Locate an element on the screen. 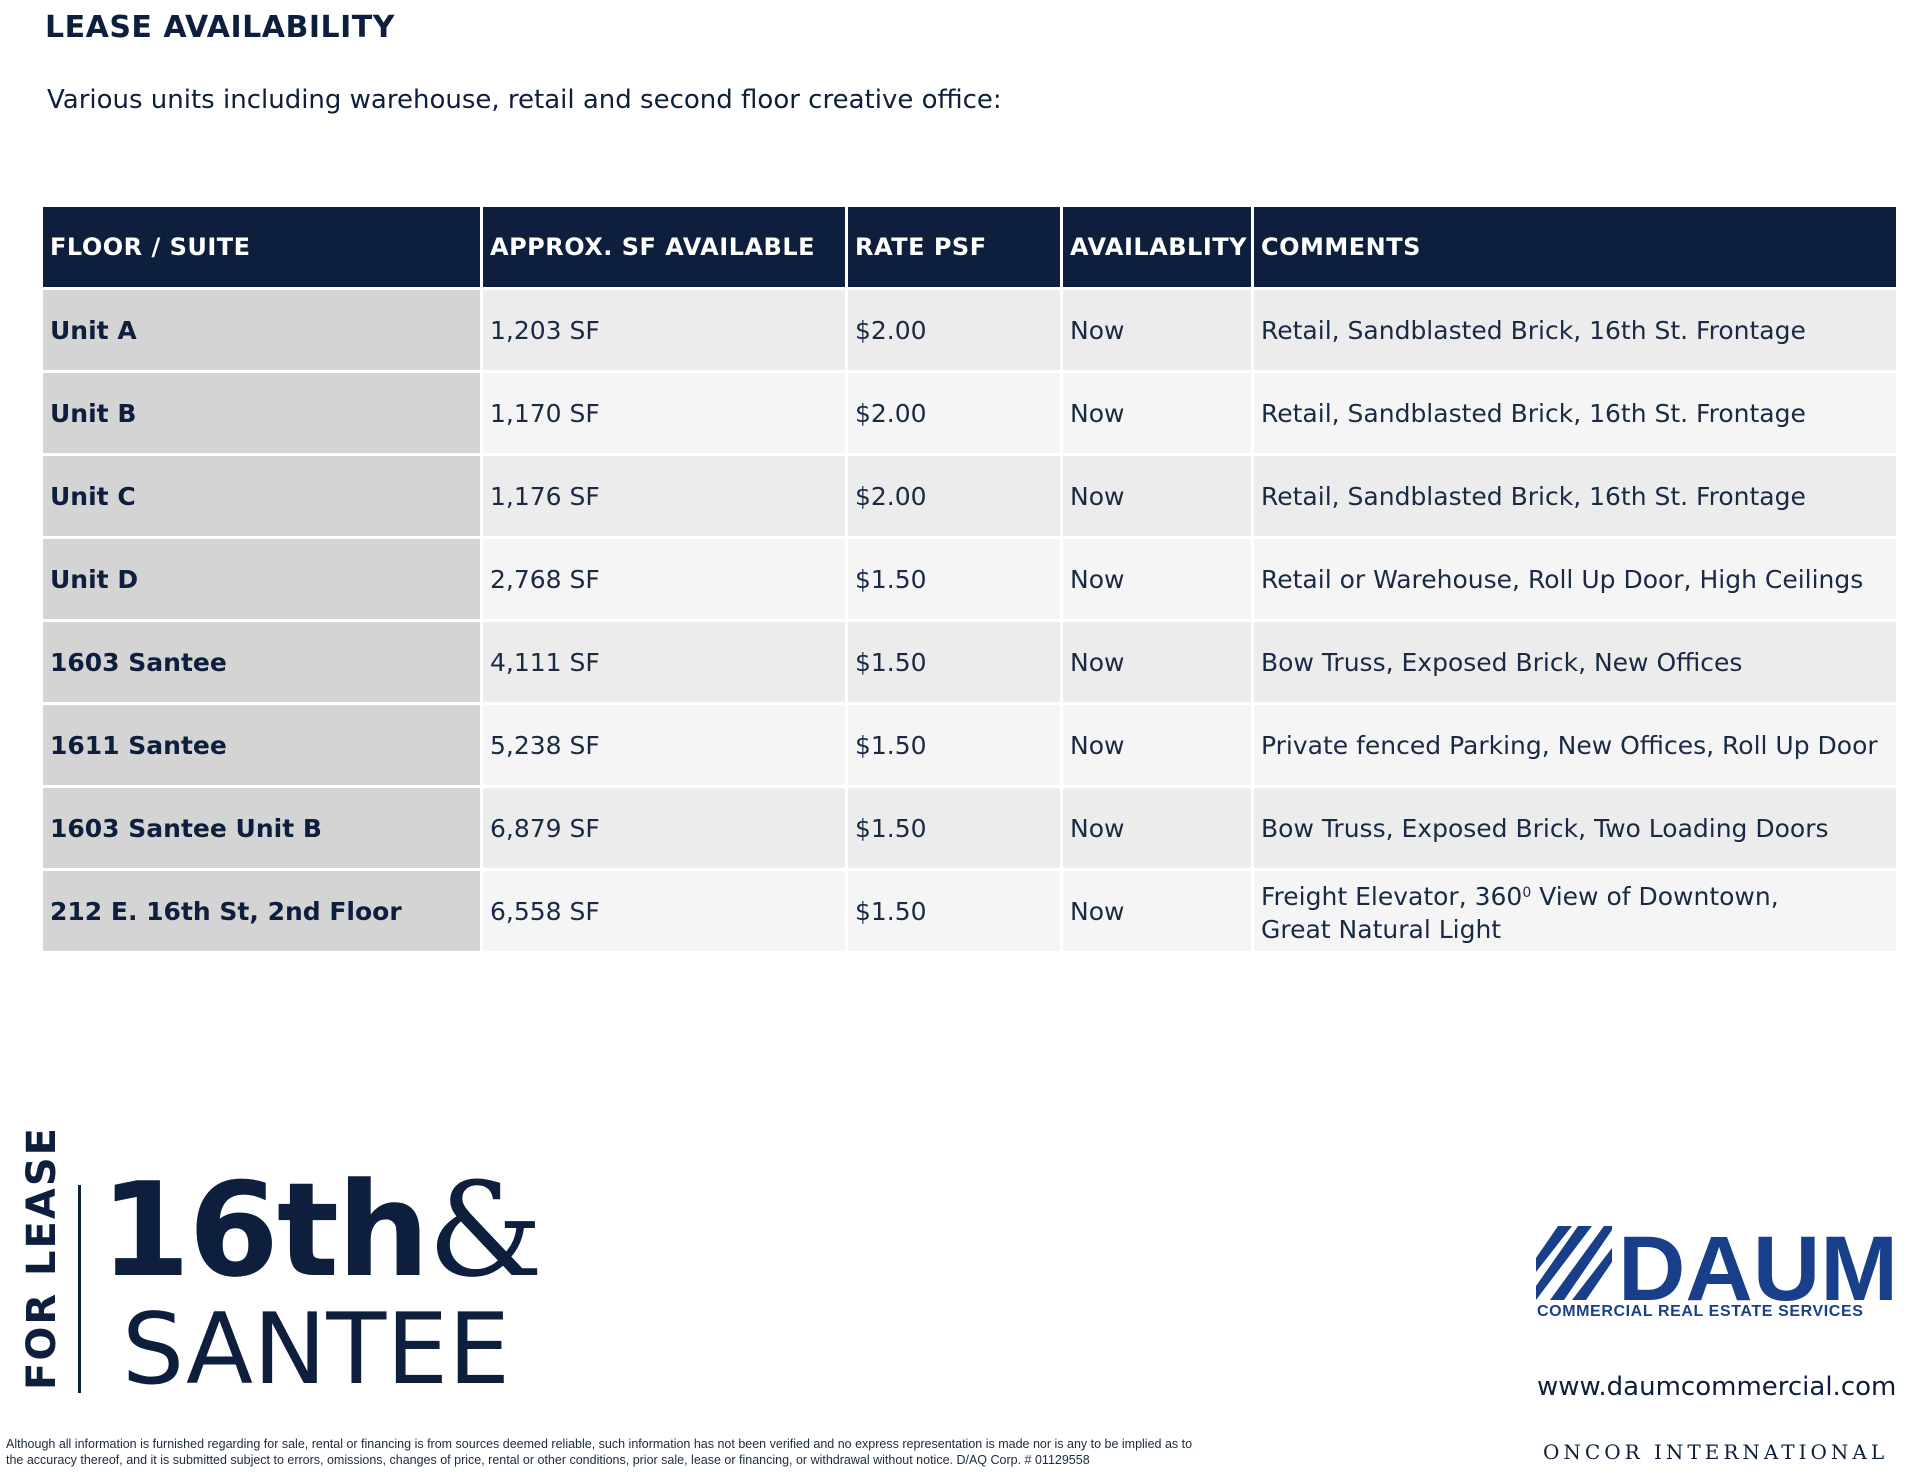 The height and width of the screenshot is (1484, 1920). suite-cell: 1603 Santee Unit B is located at coordinates (261, 828).